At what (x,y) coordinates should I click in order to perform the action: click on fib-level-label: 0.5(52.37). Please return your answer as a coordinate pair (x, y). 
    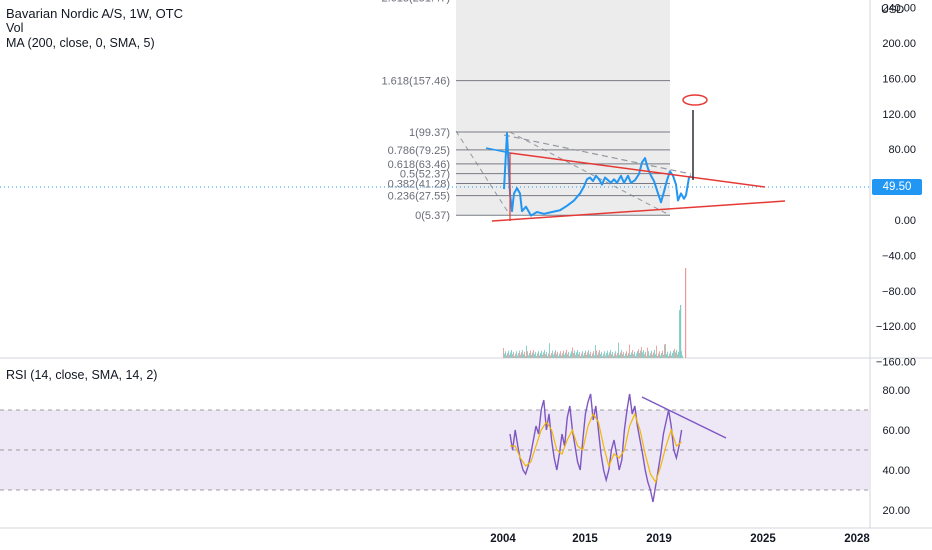
    Looking at the image, I should click on (425, 175).